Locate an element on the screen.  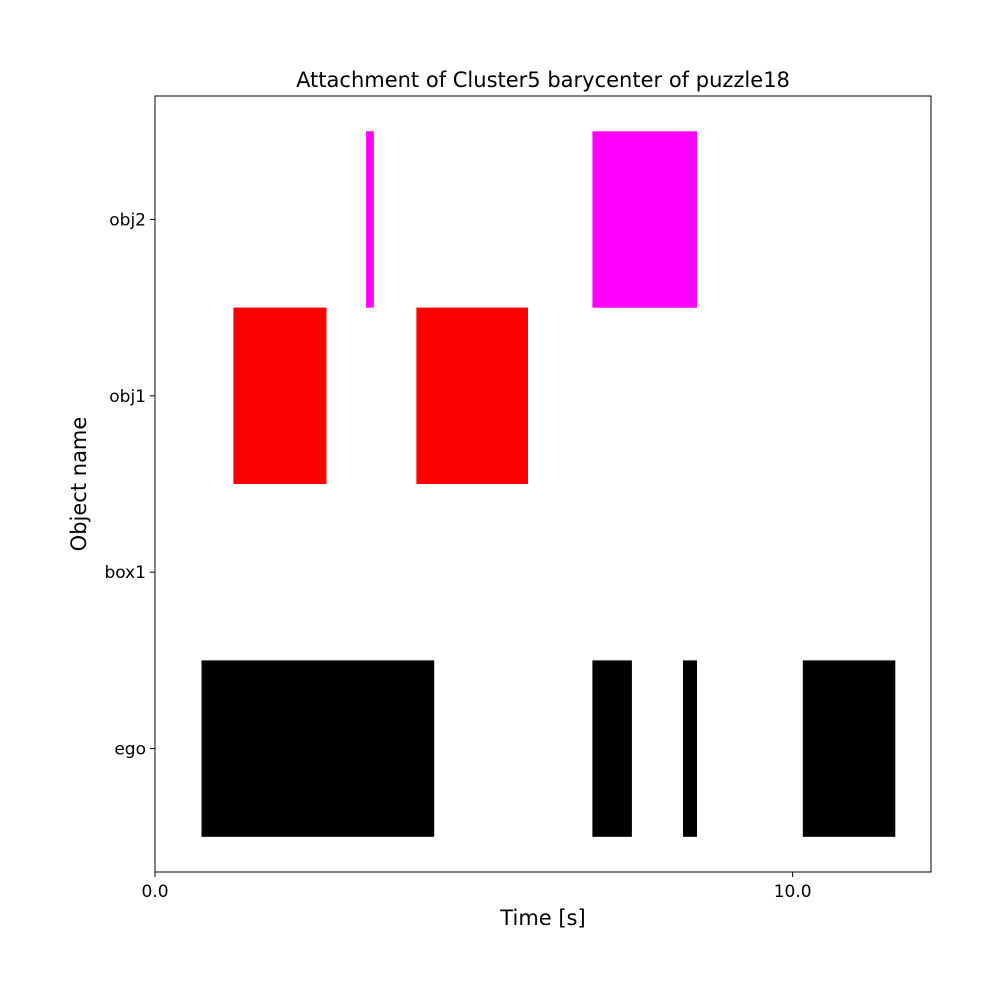
x-tick-label-0: 0.0 is located at coordinates (154, 892).